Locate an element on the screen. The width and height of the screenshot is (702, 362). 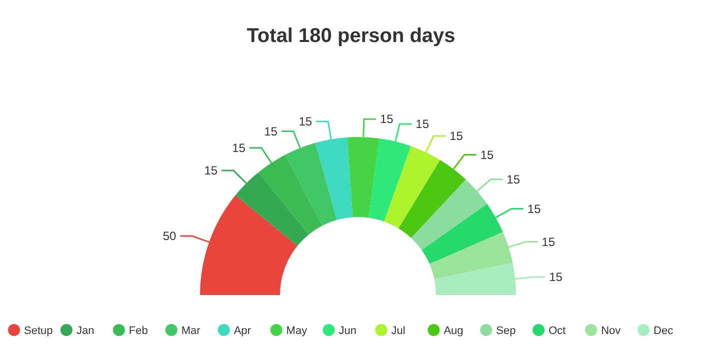
legend-label: Aug is located at coordinates (454, 331).